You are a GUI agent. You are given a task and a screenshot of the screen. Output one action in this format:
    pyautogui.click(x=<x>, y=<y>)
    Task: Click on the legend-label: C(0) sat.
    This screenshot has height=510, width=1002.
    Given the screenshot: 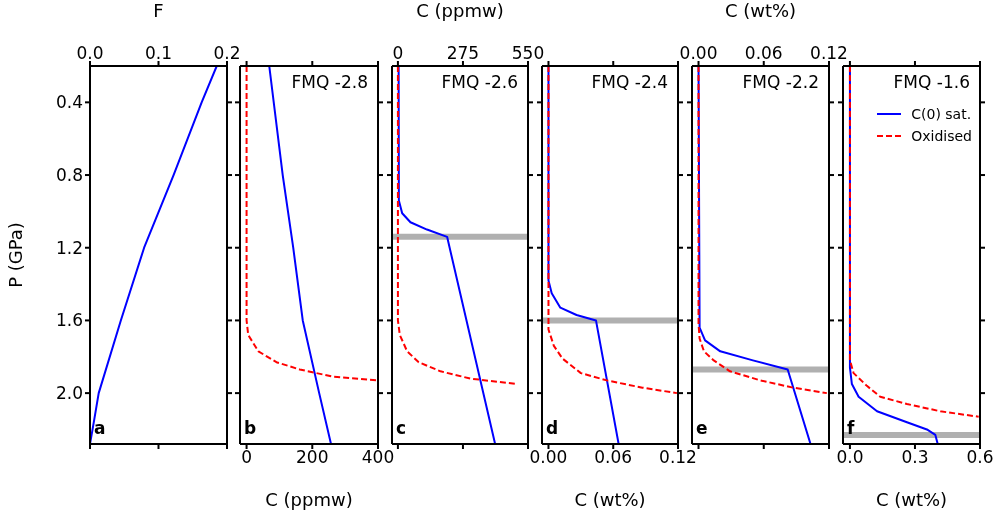 What is the action you would take?
    pyautogui.click(x=941, y=114)
    